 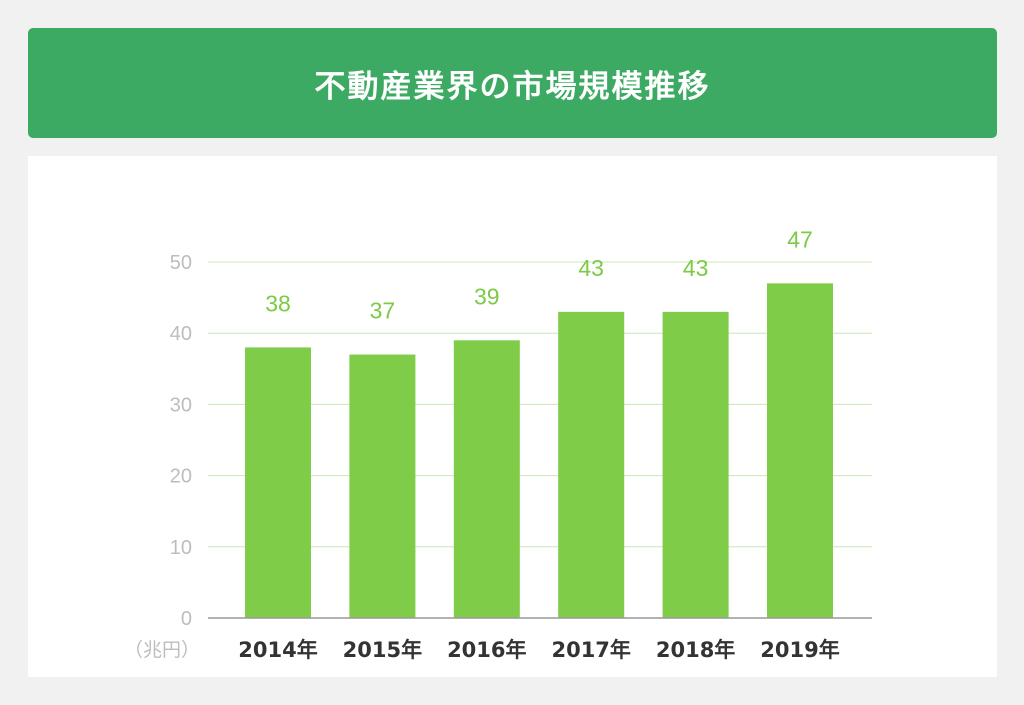 What do you see at coordinates (181, 477) in the screenshot?
I see `y-tick-label: 20` at bounding box center [181, 477].